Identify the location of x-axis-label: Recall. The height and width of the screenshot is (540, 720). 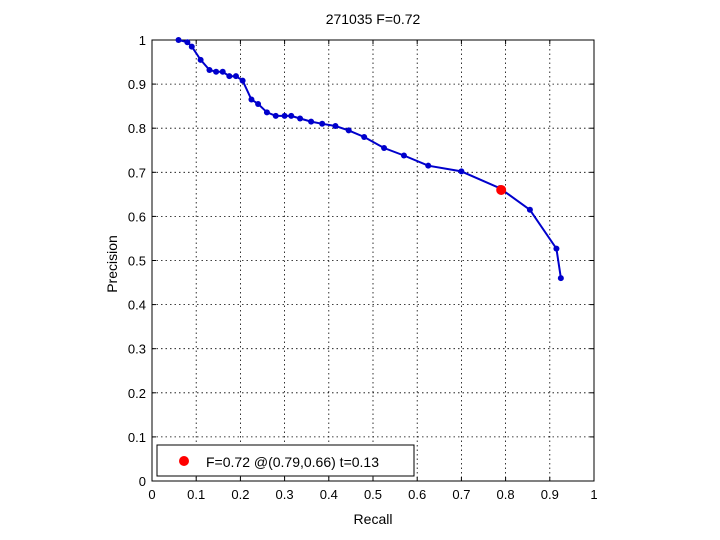
(373, 519).